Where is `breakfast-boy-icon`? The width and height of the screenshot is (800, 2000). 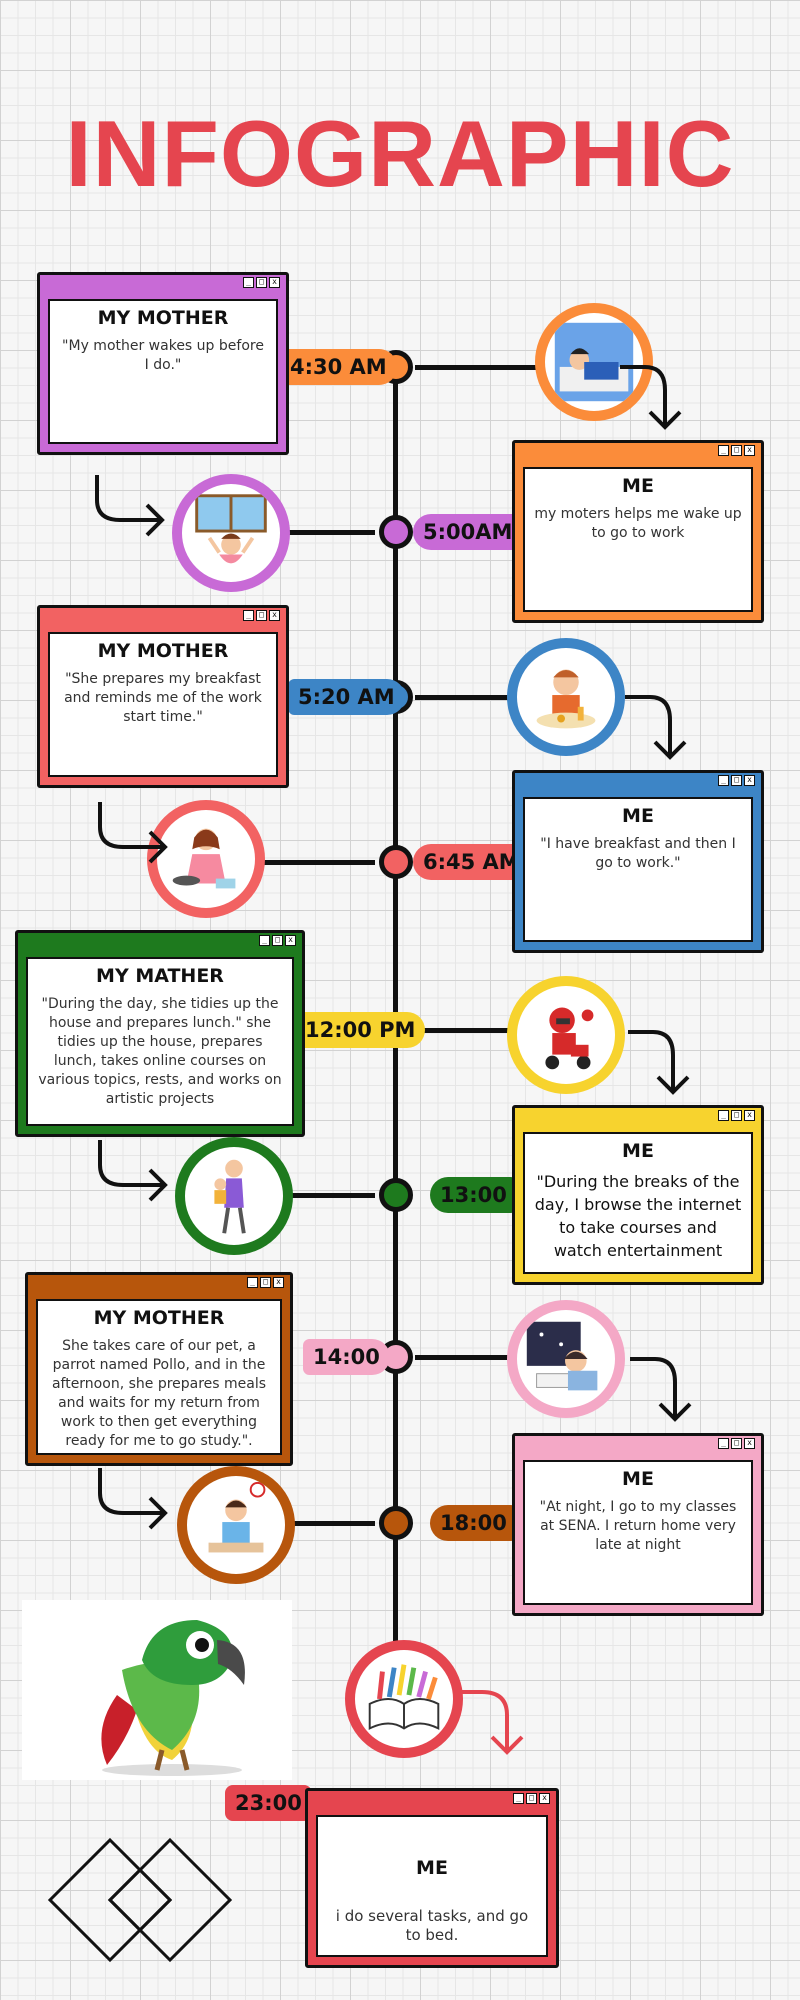
breakfast-boy-icon is located at coordinates (566, 697).